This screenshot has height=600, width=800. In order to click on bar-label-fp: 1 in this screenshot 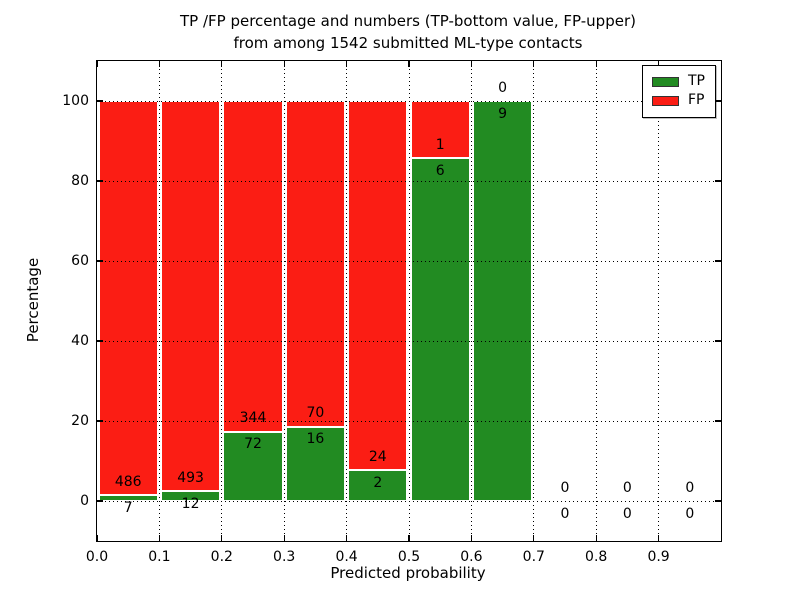, I will do `click(440, 144)`.